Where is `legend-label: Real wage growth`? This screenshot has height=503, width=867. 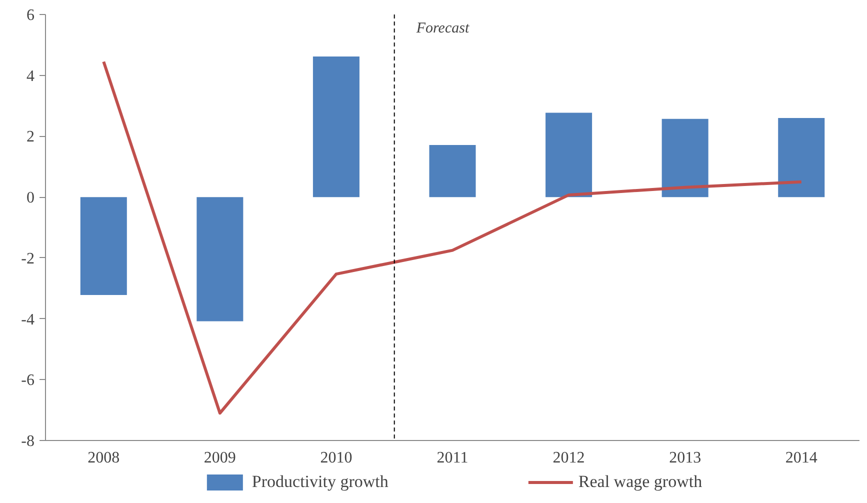
legend-label: Real wage growth is located at coordinates (640, 482).